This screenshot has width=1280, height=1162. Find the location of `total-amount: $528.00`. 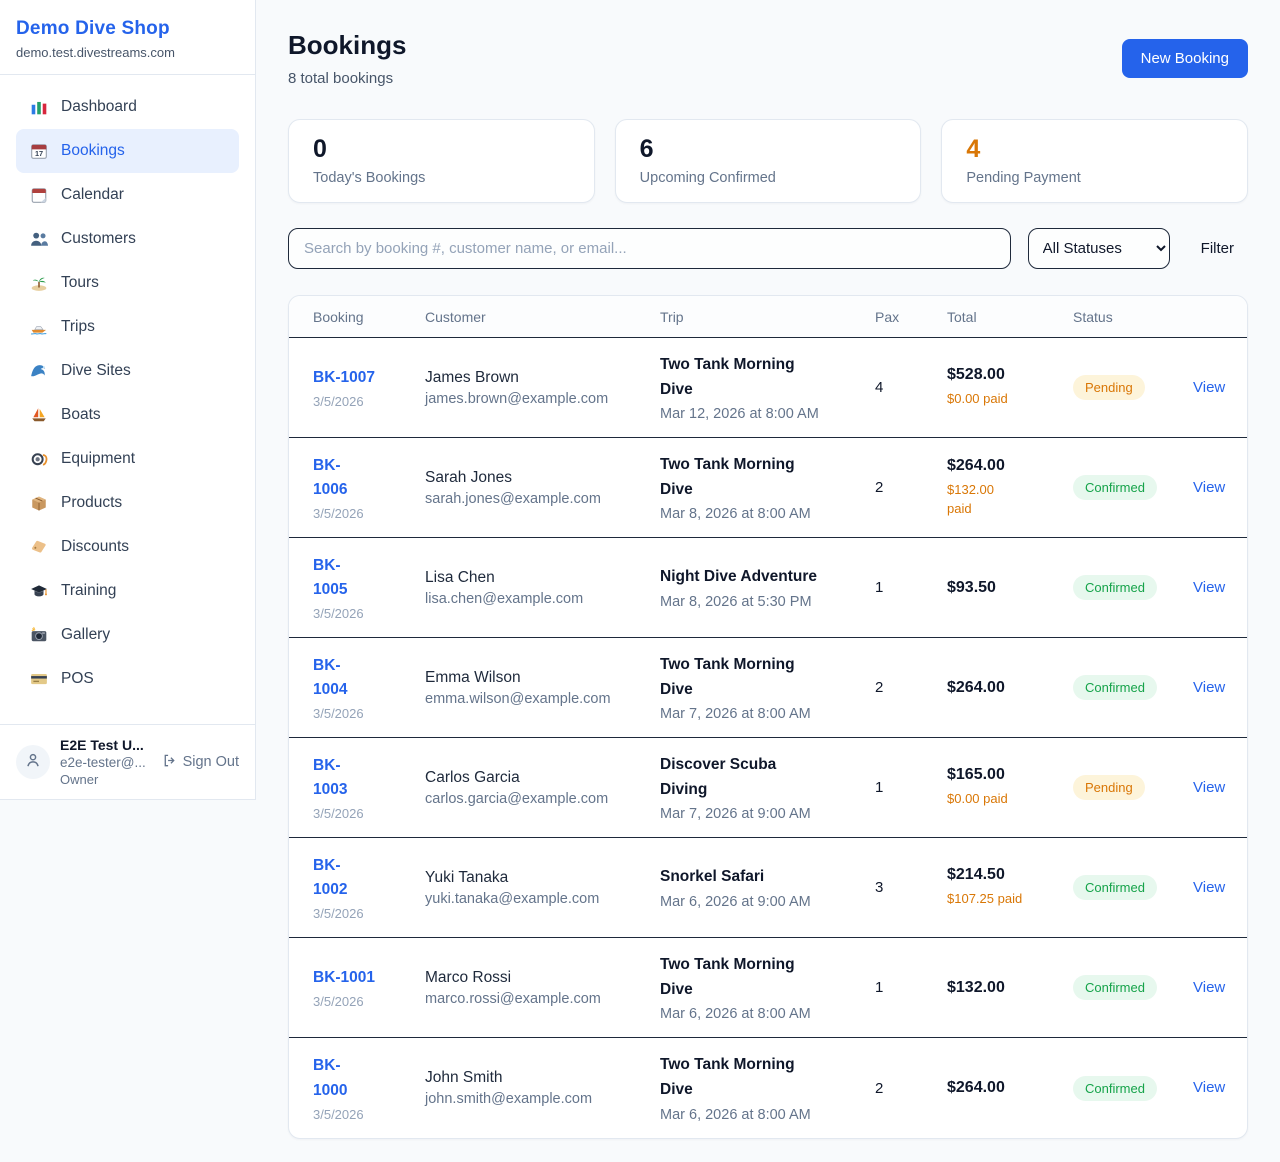

total-amount: $528.00 is located at coordinates (976, 375).